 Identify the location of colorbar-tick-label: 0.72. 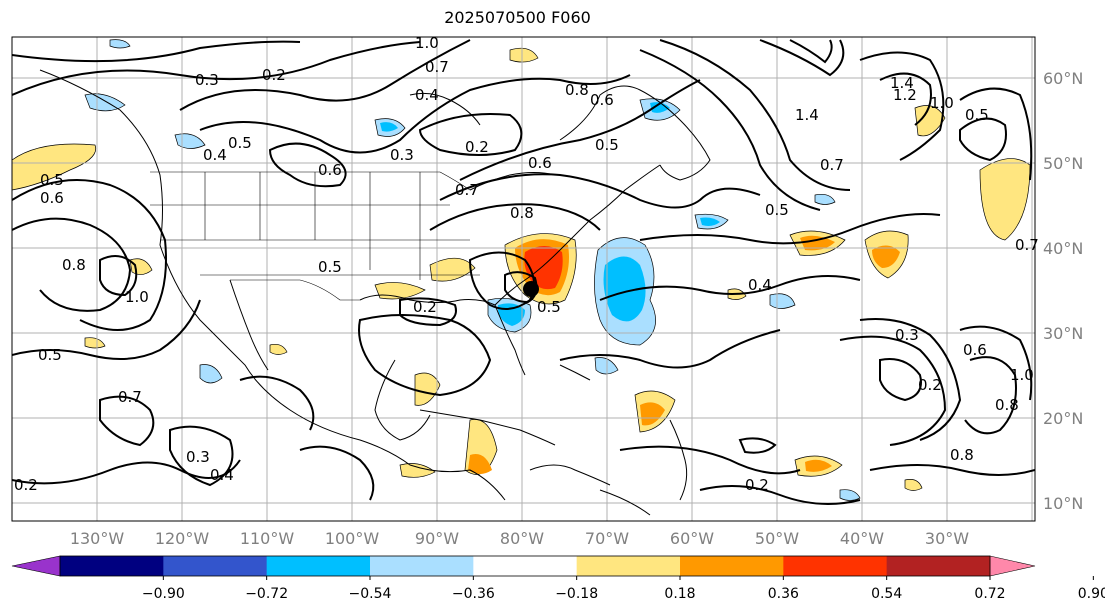
(989, 594).